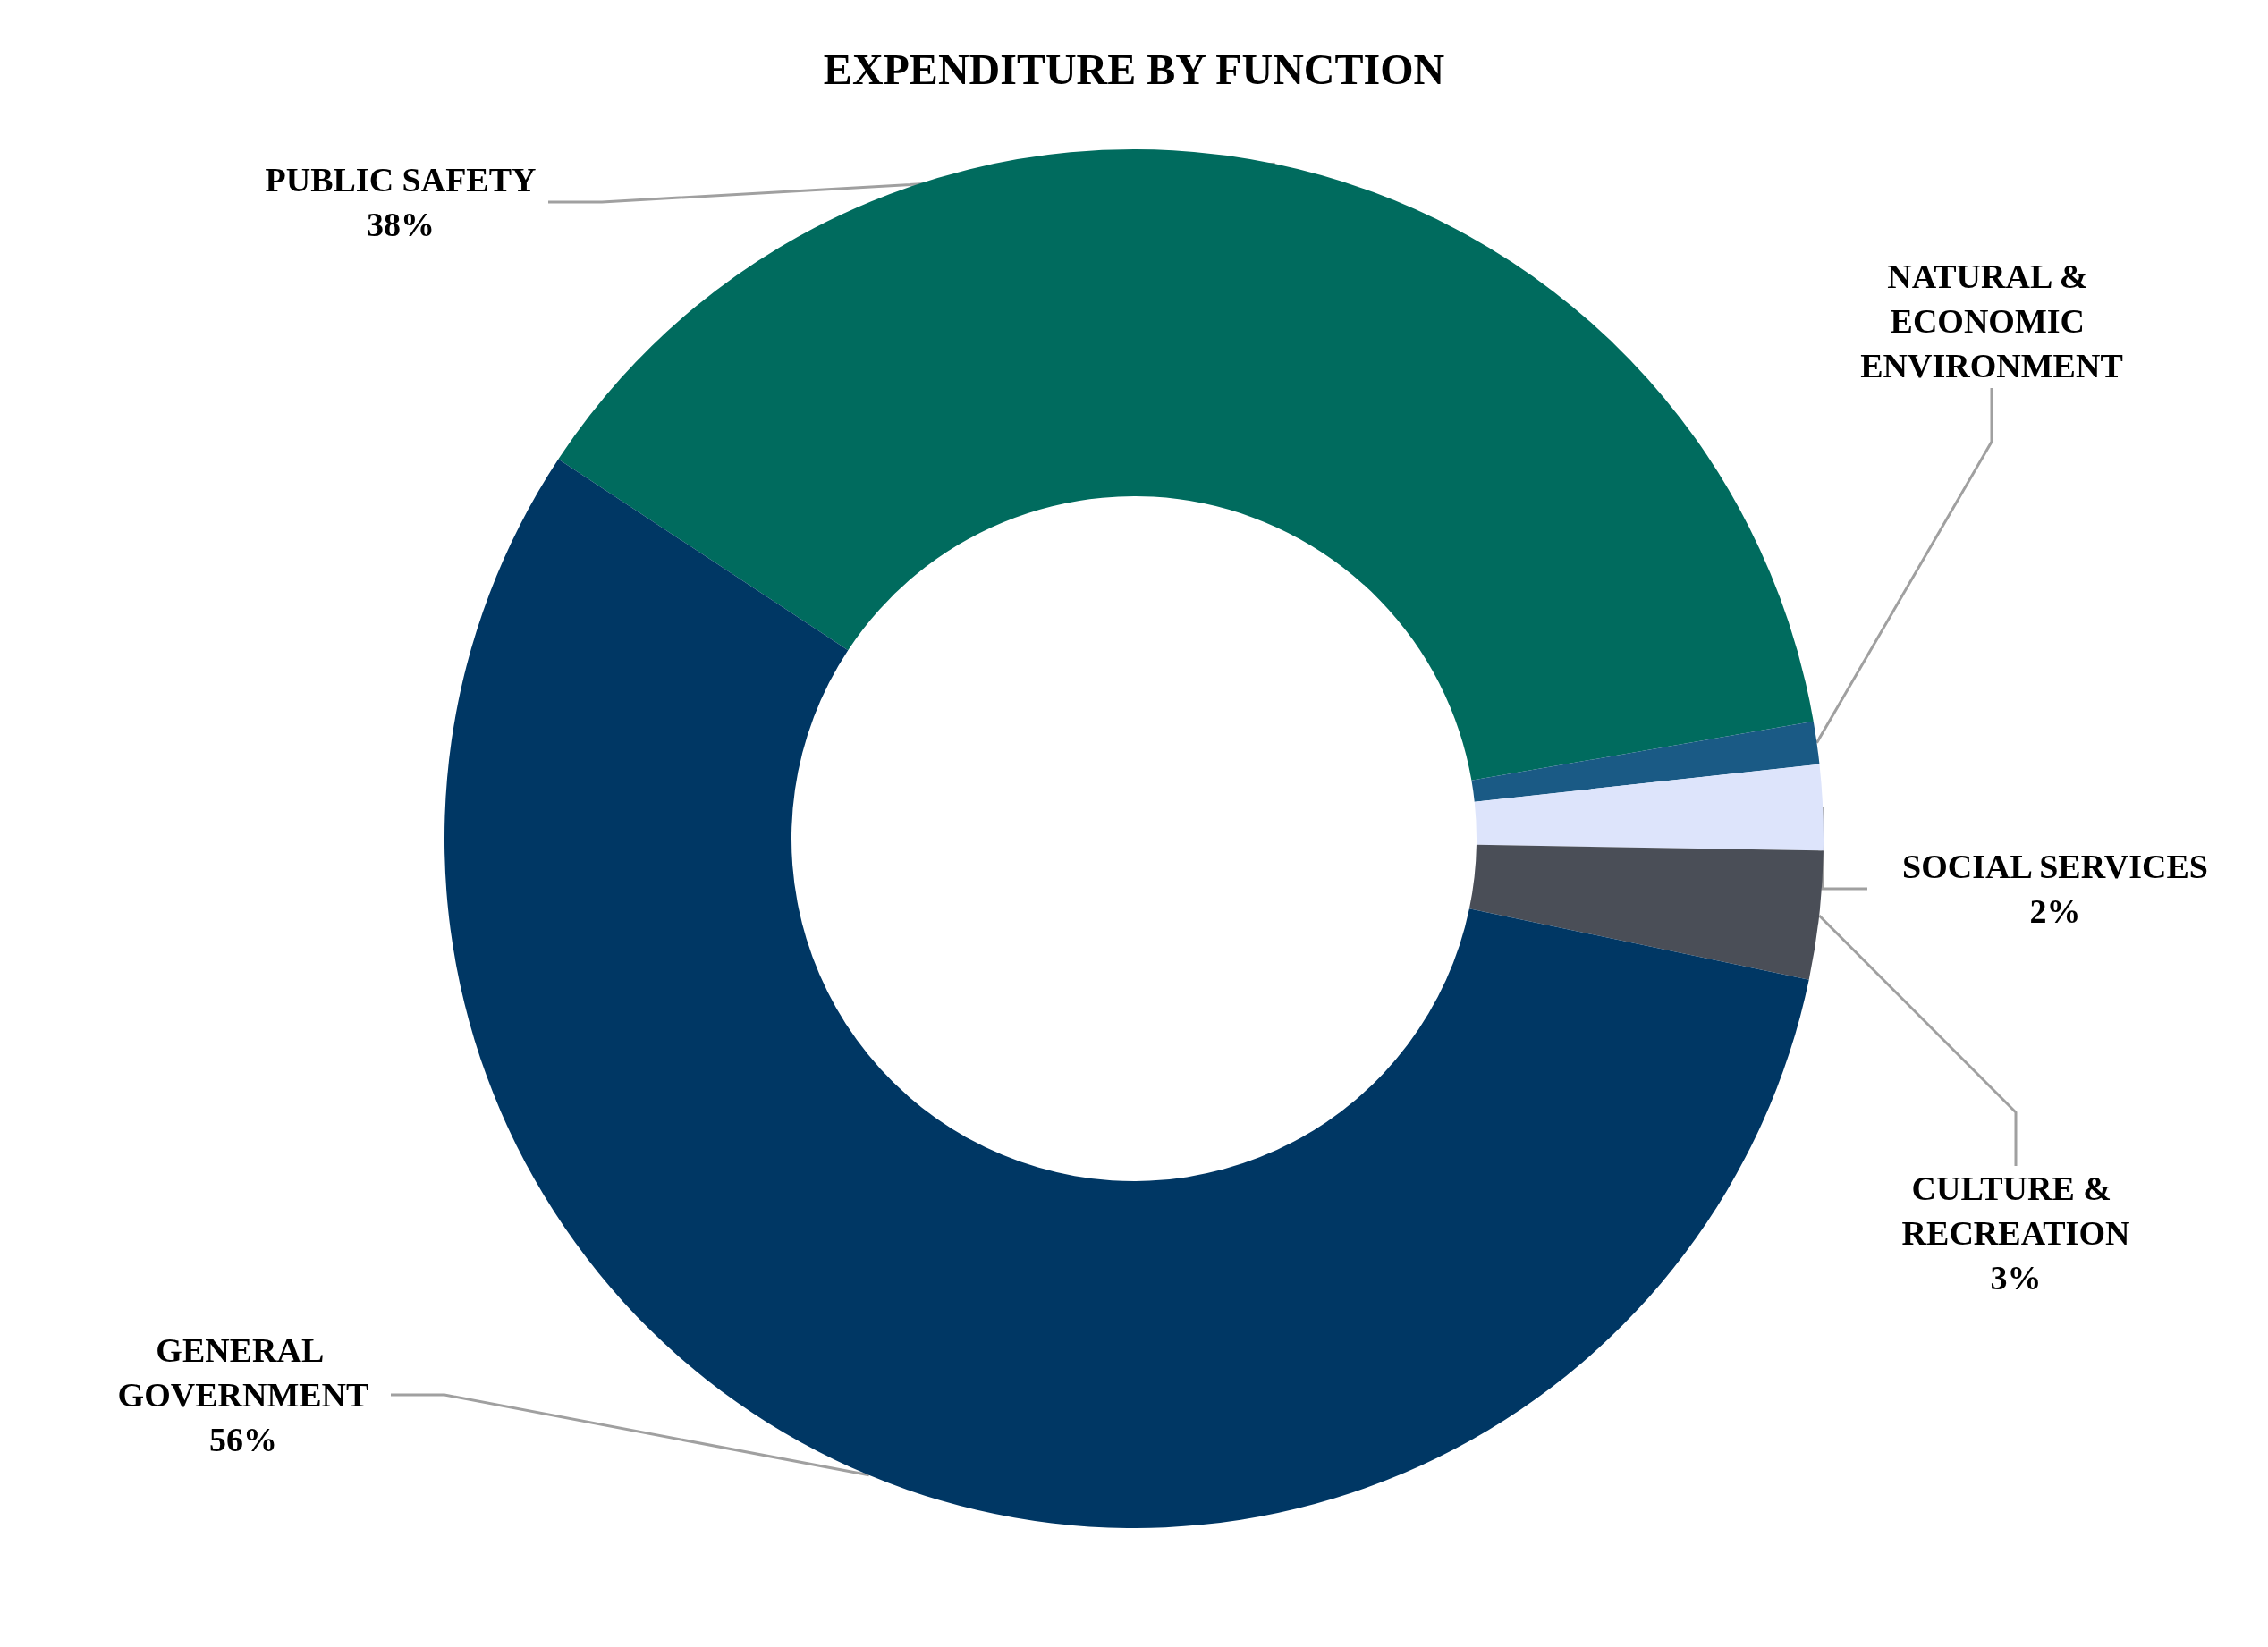 The image size is (2268, 1647). I want to click on data-label: 38%, so click(401, 224).